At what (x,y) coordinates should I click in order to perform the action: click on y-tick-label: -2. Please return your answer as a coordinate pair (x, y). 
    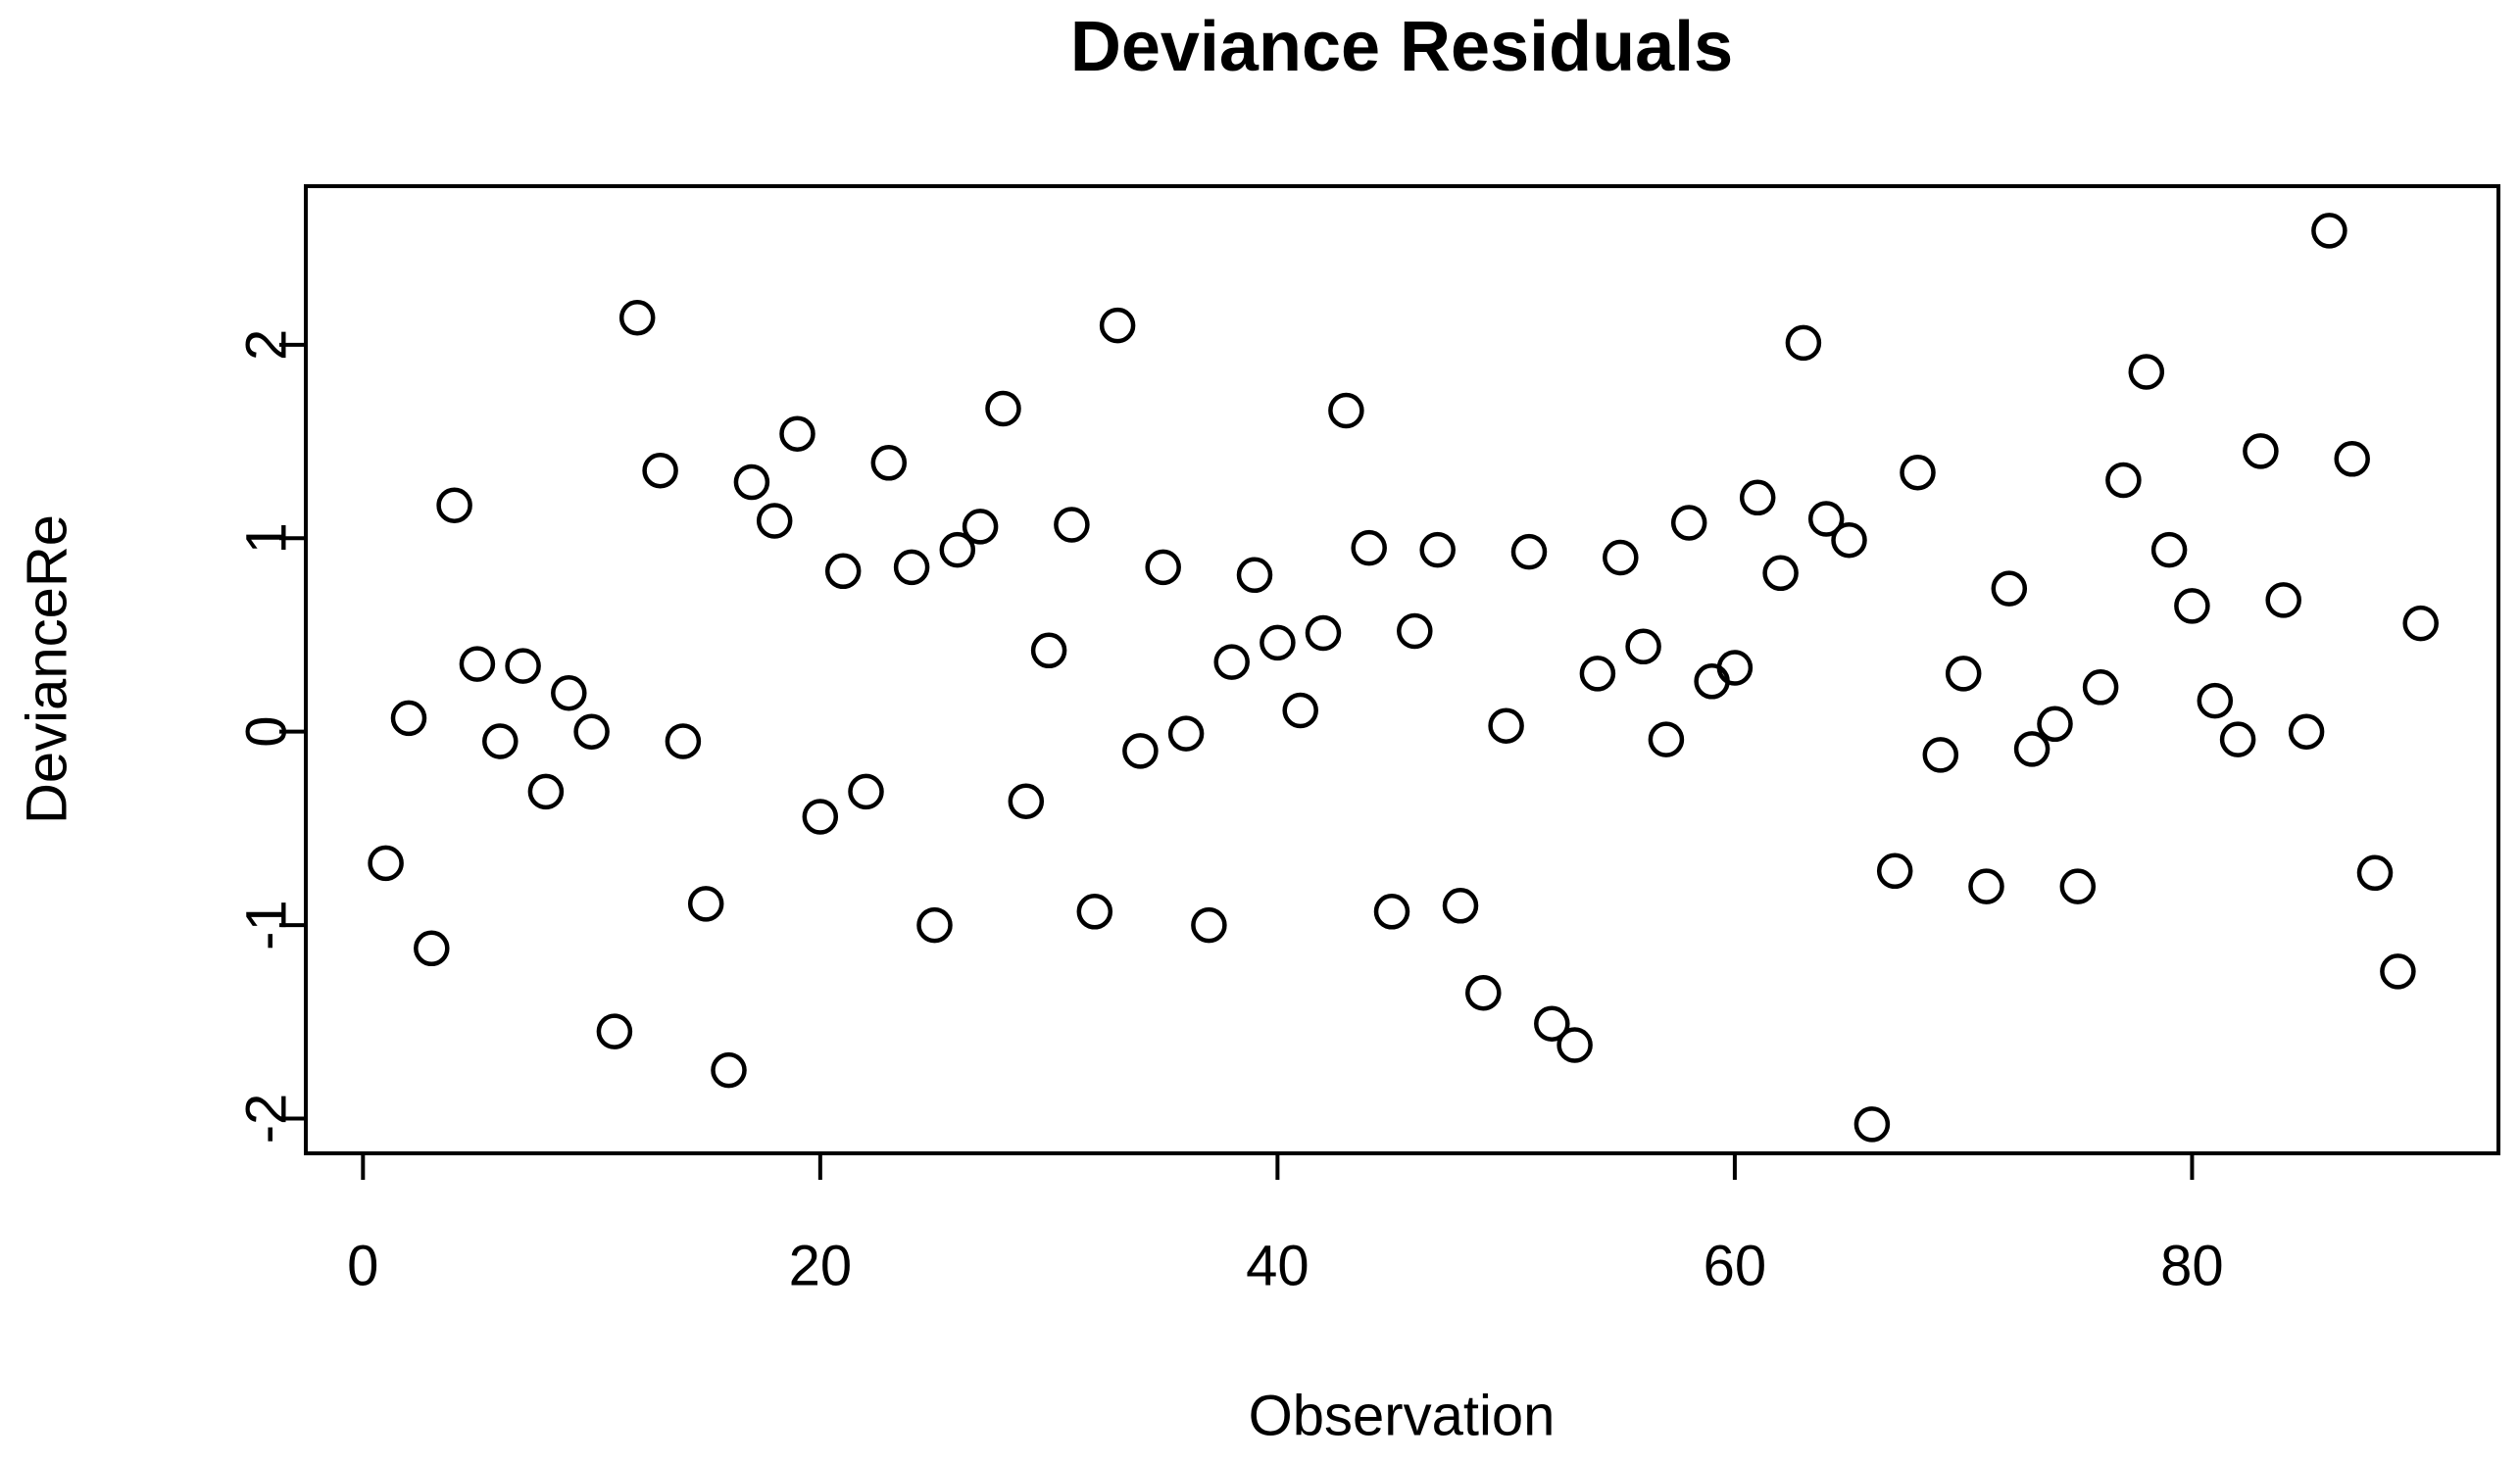
    Looking at the image, I should click on (267, 1119).